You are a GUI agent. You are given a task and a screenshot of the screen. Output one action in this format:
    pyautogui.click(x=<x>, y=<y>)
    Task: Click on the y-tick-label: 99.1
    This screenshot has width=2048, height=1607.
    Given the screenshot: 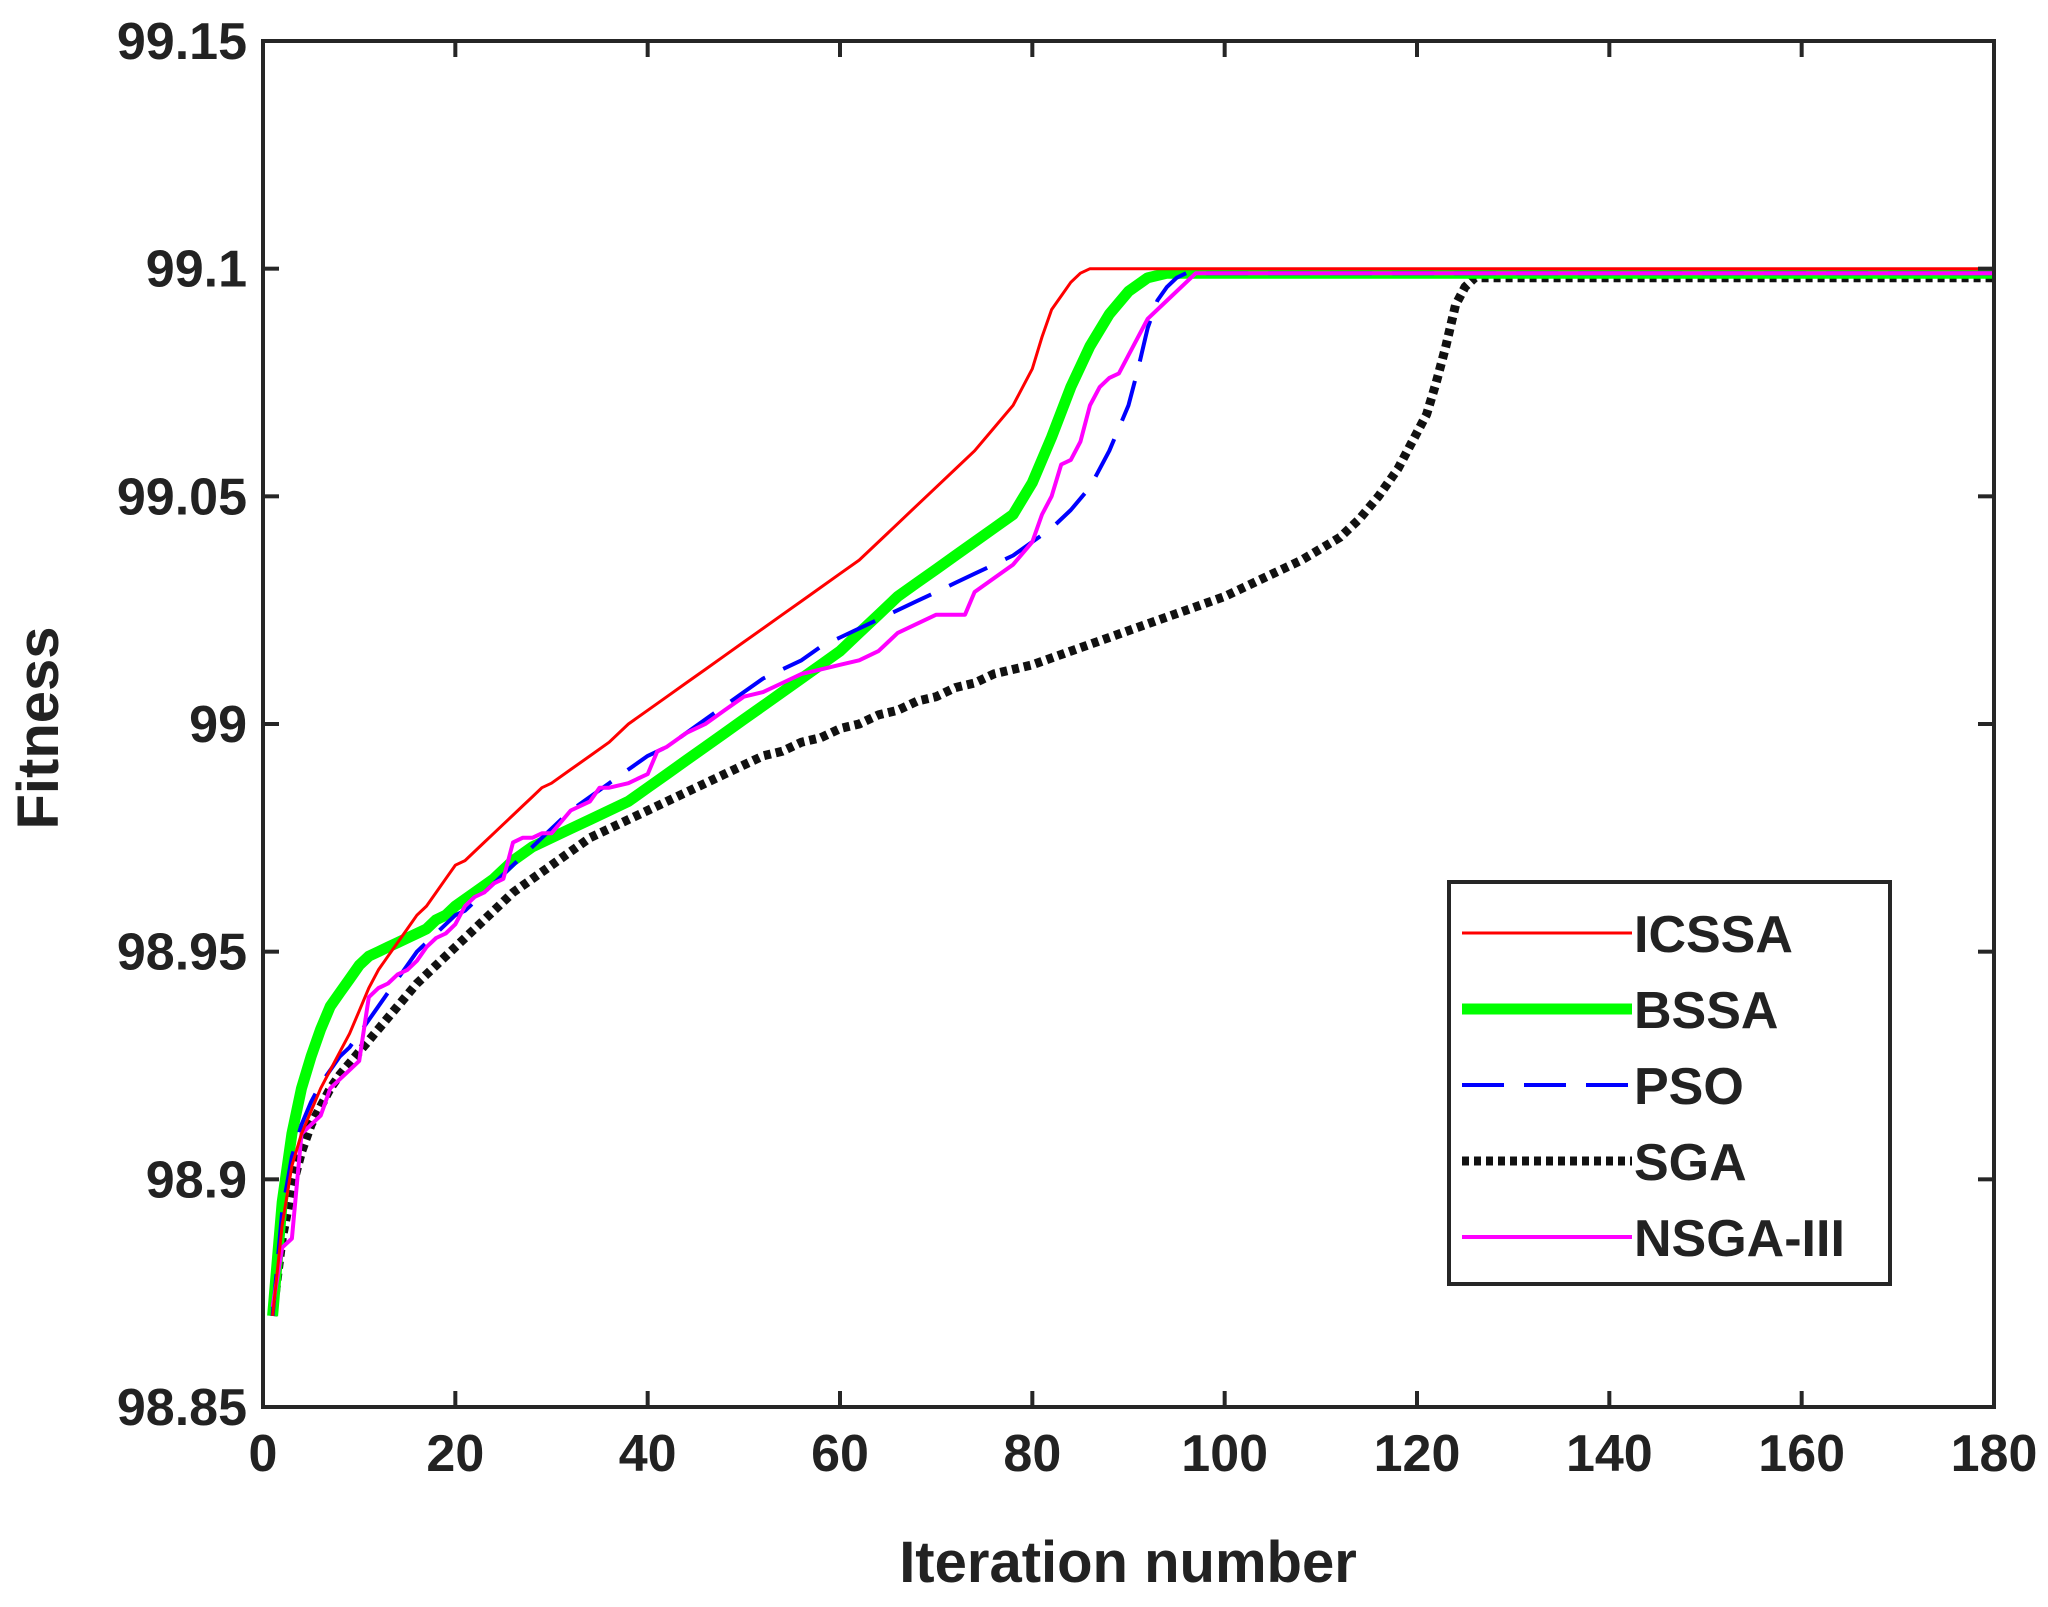 What is the action you would take?
    pyautogui.click(x=196, y=270)
    